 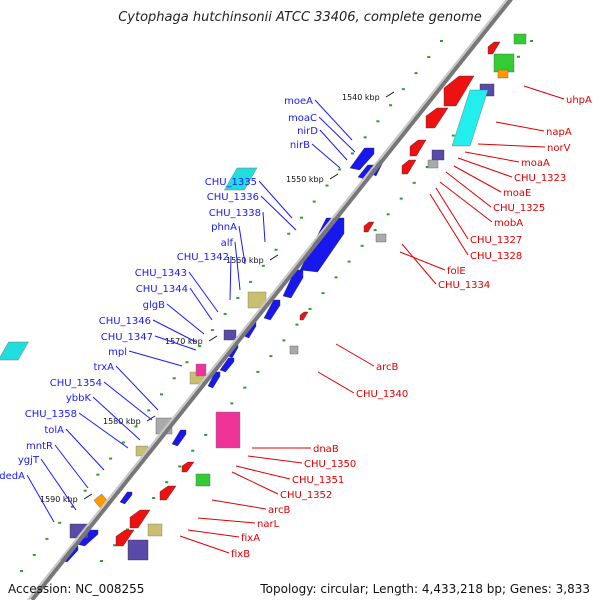 What do you see at coordinates (154, 305) in the screenshot?
I see `forward-gene-label: glgB` at bounding box center [154, 305].